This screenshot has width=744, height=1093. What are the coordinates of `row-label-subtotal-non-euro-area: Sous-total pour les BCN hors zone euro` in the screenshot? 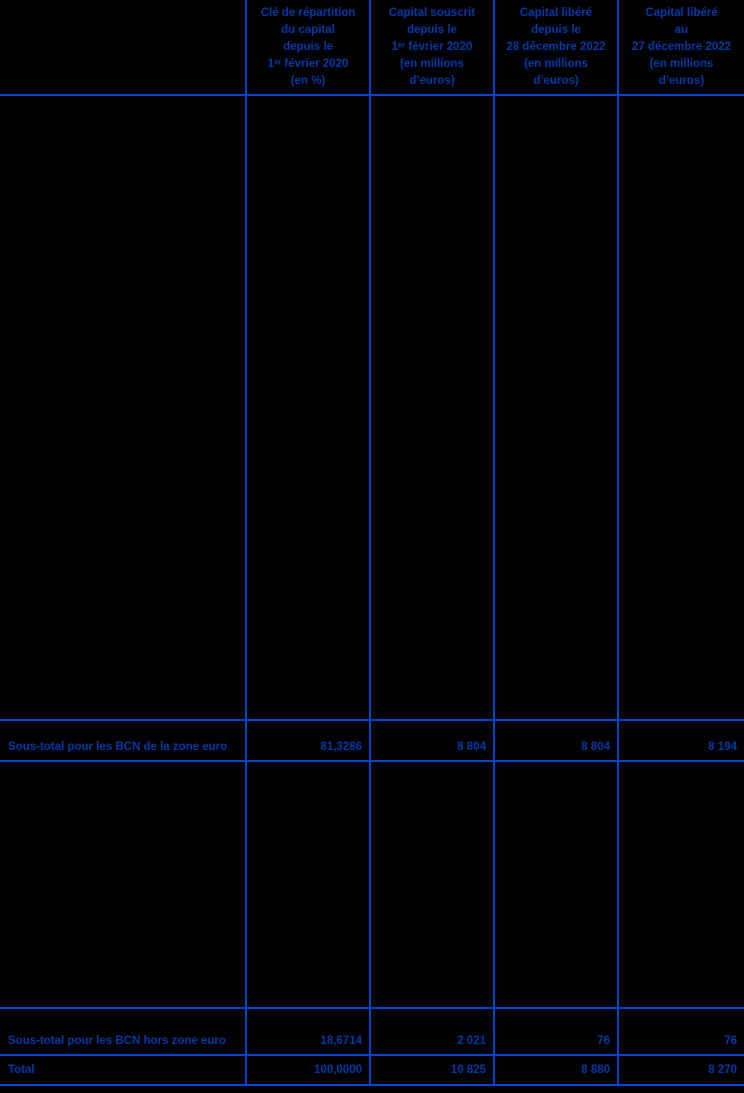 It's located at (123, 1031).